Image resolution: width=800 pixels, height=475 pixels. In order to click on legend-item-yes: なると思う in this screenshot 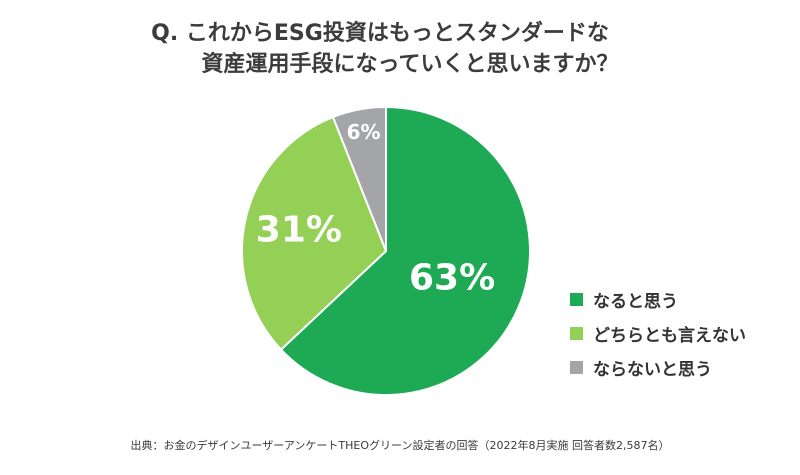, I will do `click(658, 299)`.